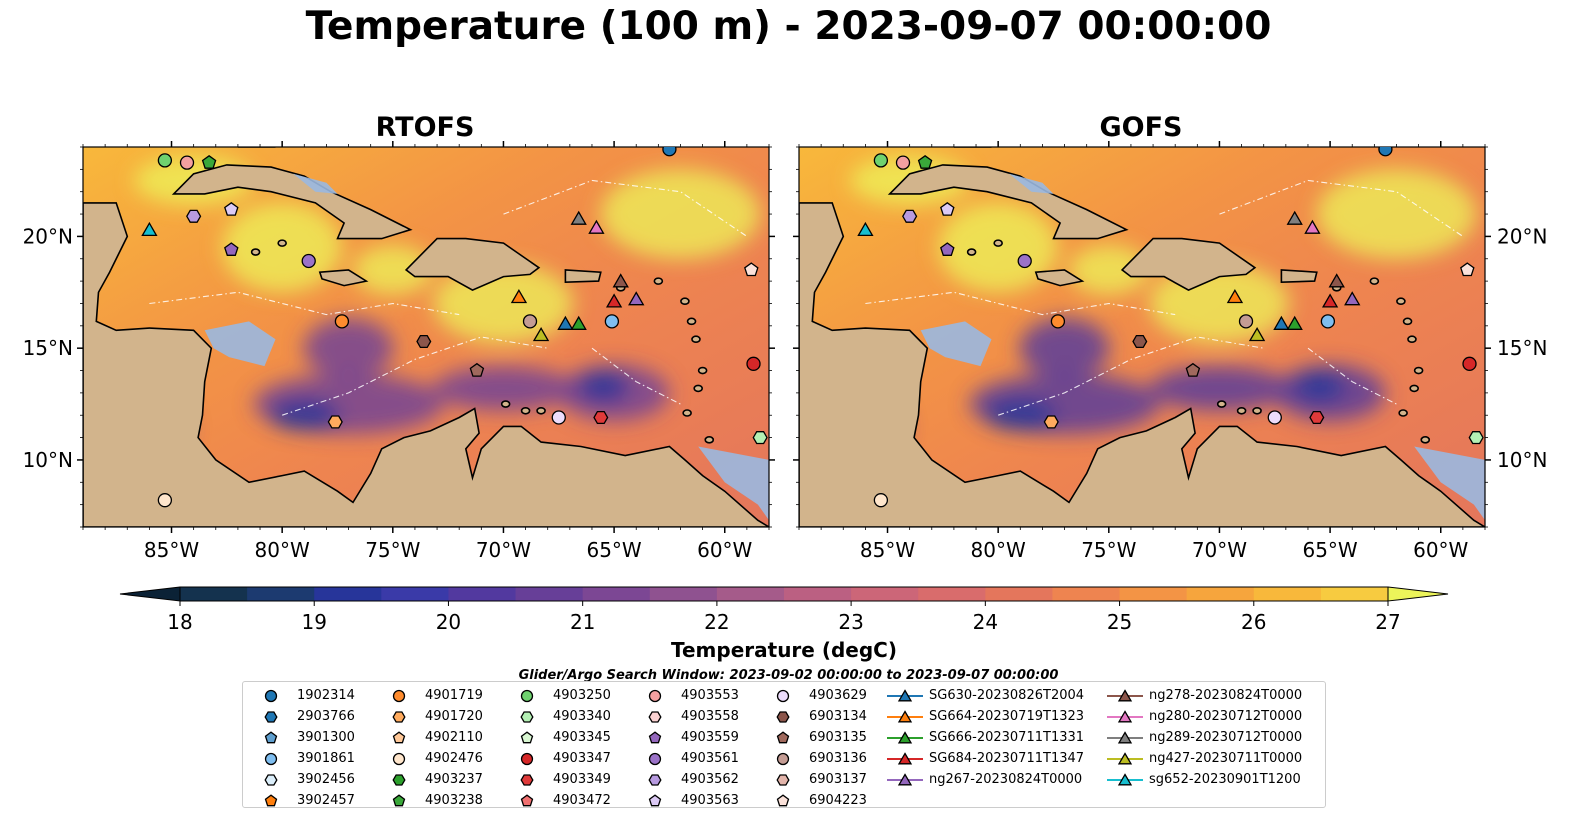  What do you see at coordinates (179, 622) in the screenshot?
I see `colorbar-tick-label: 18` at bounding box center [179, 622].